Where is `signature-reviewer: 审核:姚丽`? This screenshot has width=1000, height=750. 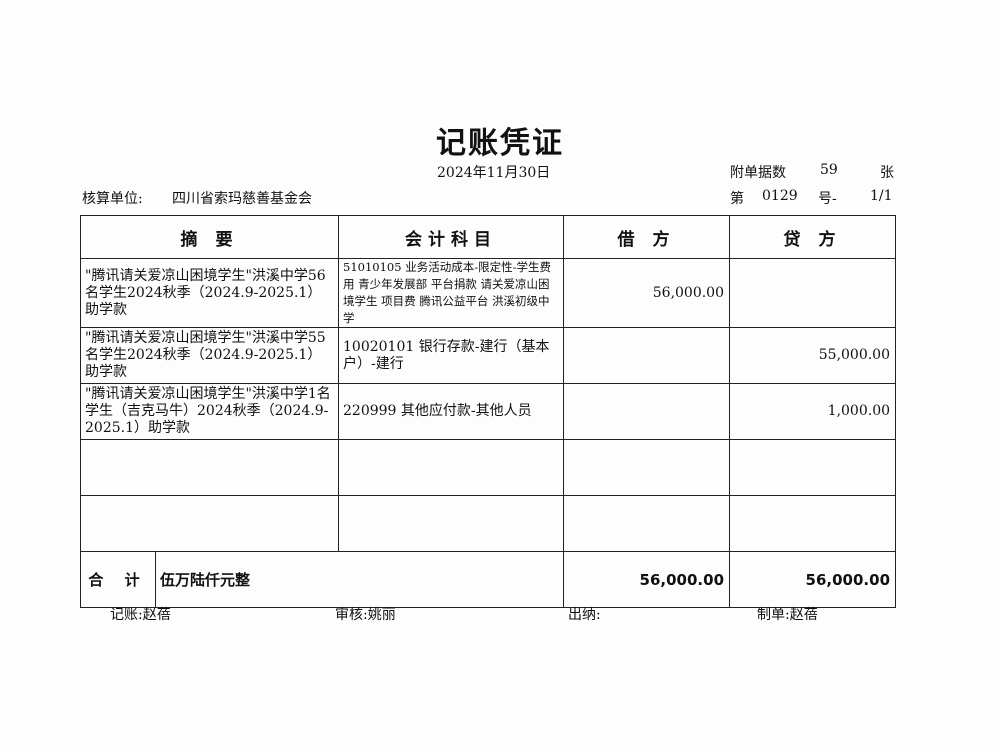 signature-reviewer: 审核:姚丽 is located at coordinates (365, 614).